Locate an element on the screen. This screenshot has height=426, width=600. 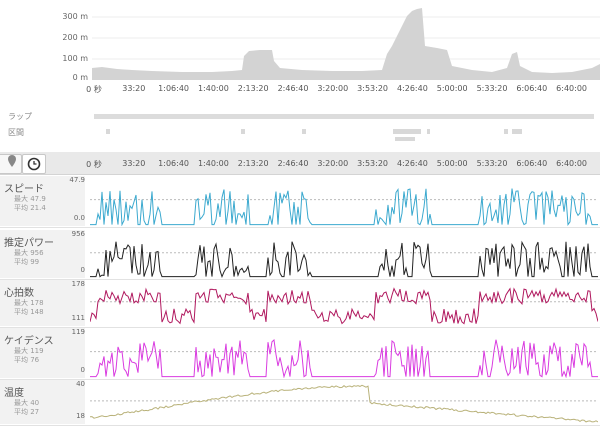
time-x-tick: 2:13:20 is located at coordinates (253, 163).